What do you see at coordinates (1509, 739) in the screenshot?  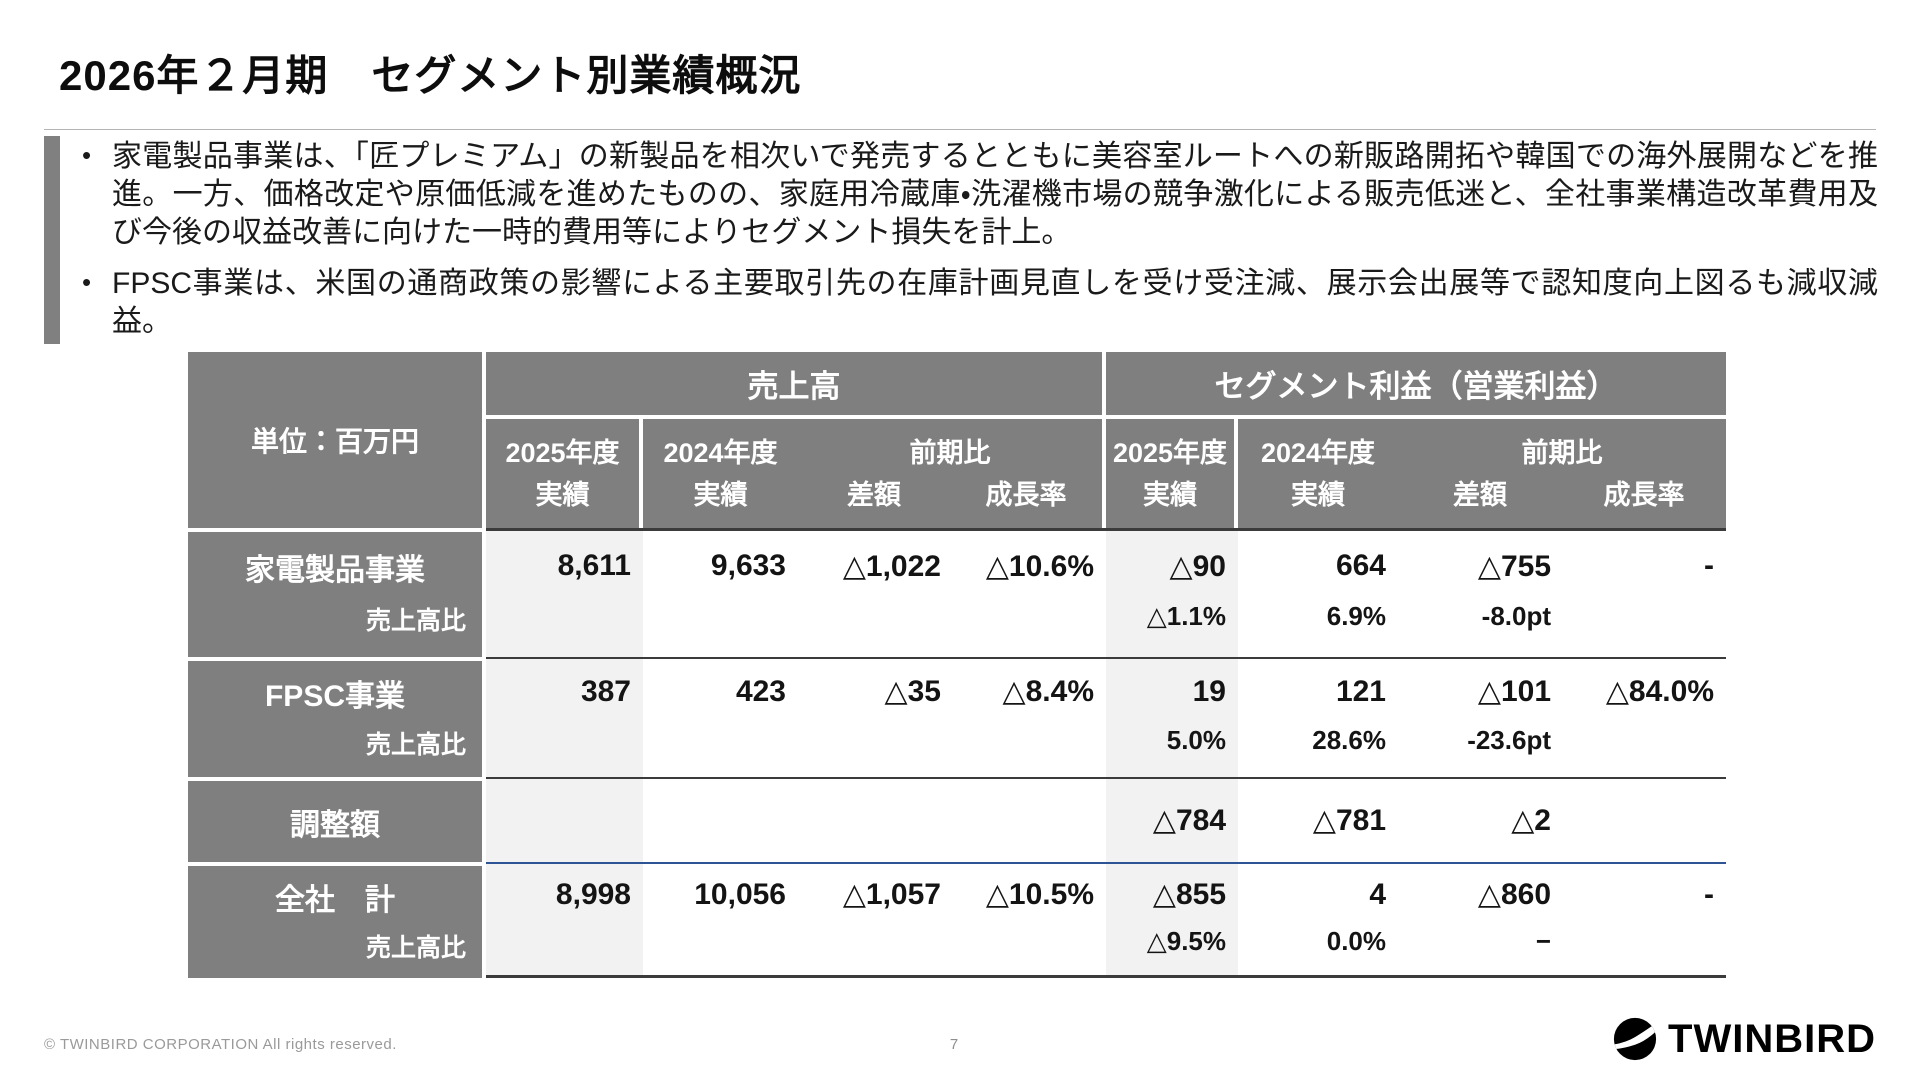 I see `cell-subvalue: -23.6pt` at bounding box center [1509, 739].